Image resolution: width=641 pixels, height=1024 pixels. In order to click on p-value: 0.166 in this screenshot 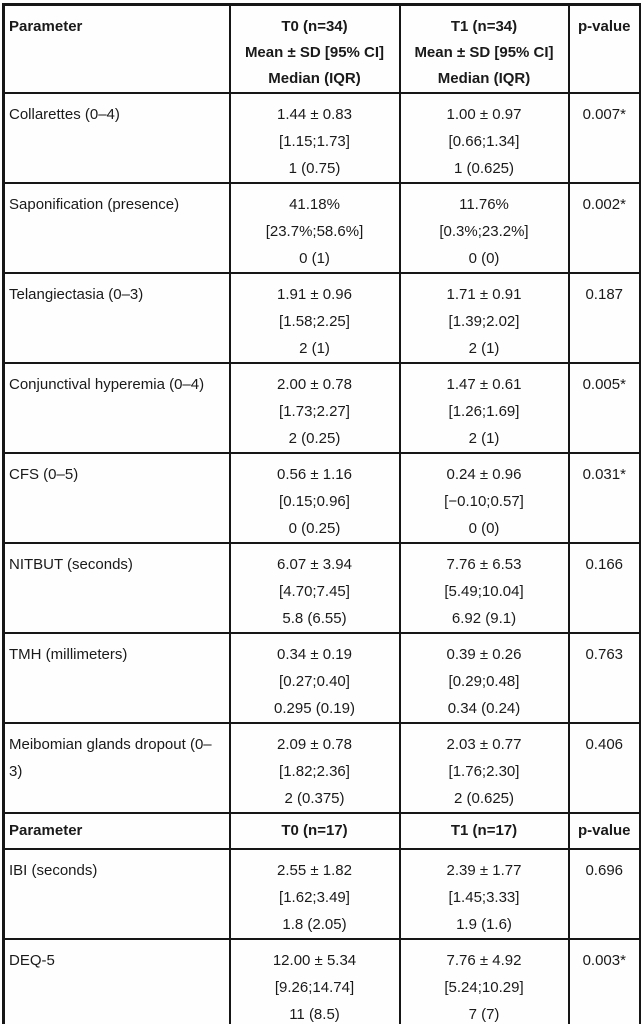, I will do `click(604, 588)`.